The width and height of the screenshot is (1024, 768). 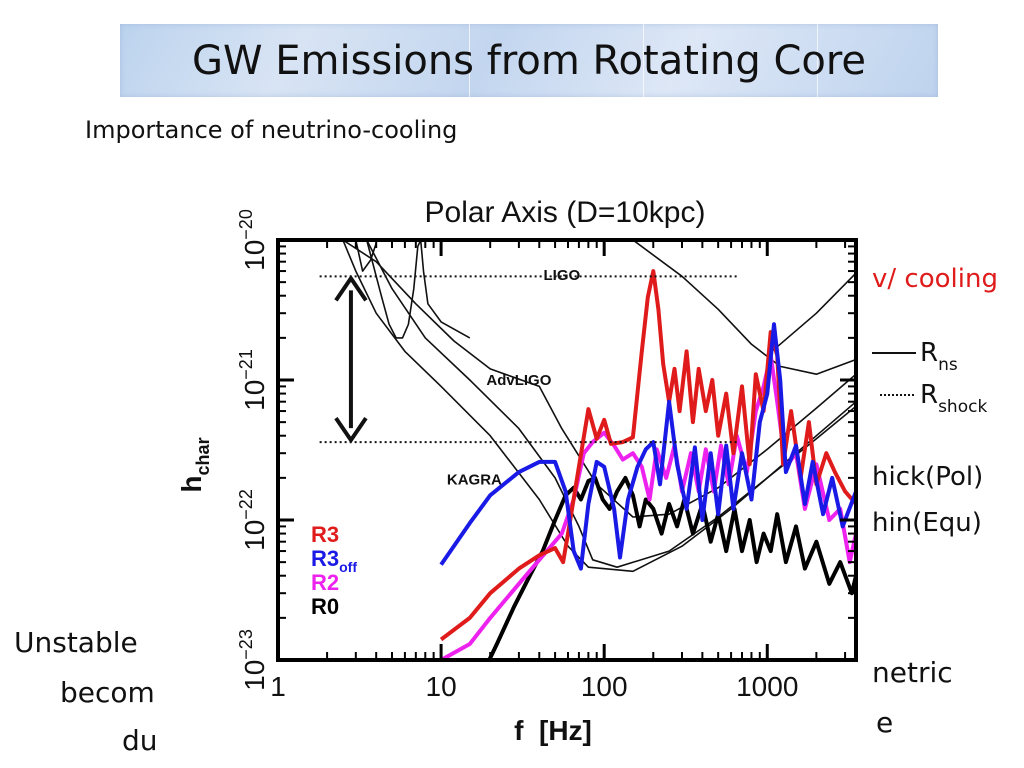 What do you see at coordinates (647, 446) in the screenshot?
I see `series-line-r3off` at bounding box center [647, 446].